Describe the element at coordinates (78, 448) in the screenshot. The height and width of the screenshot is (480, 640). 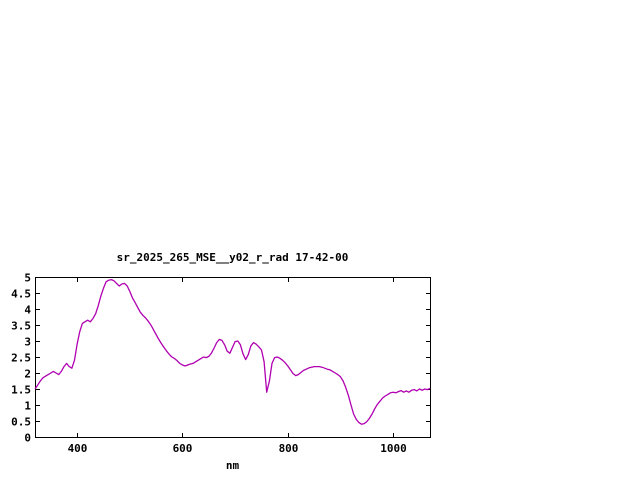
I see `x-tick-label: 400` at that location.